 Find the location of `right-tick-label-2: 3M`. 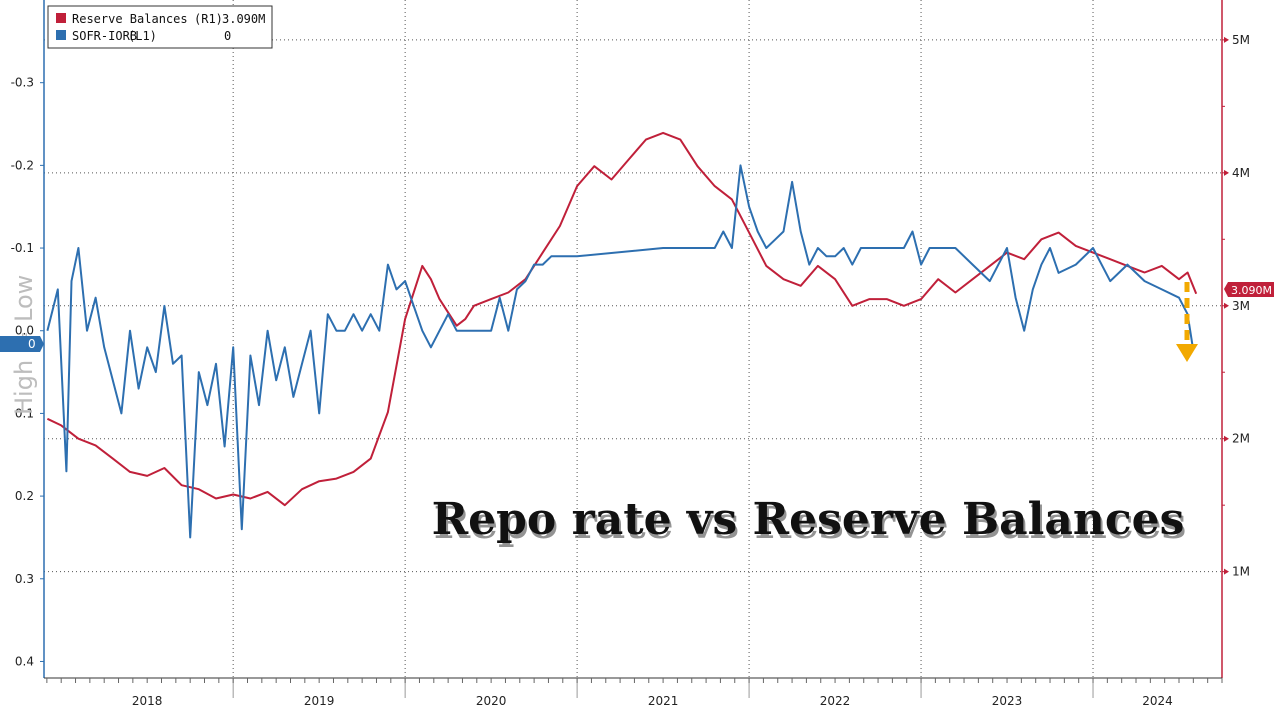

right-tick-label-2: 3M is located at coordinates (1241, 306).